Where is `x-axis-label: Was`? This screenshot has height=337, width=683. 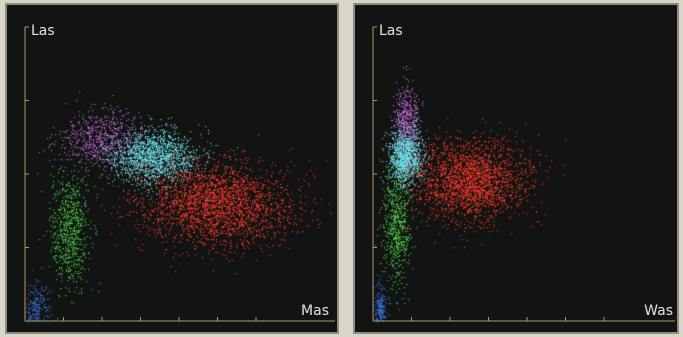 x-axis-label: Was is located at coordinates (658, 311).